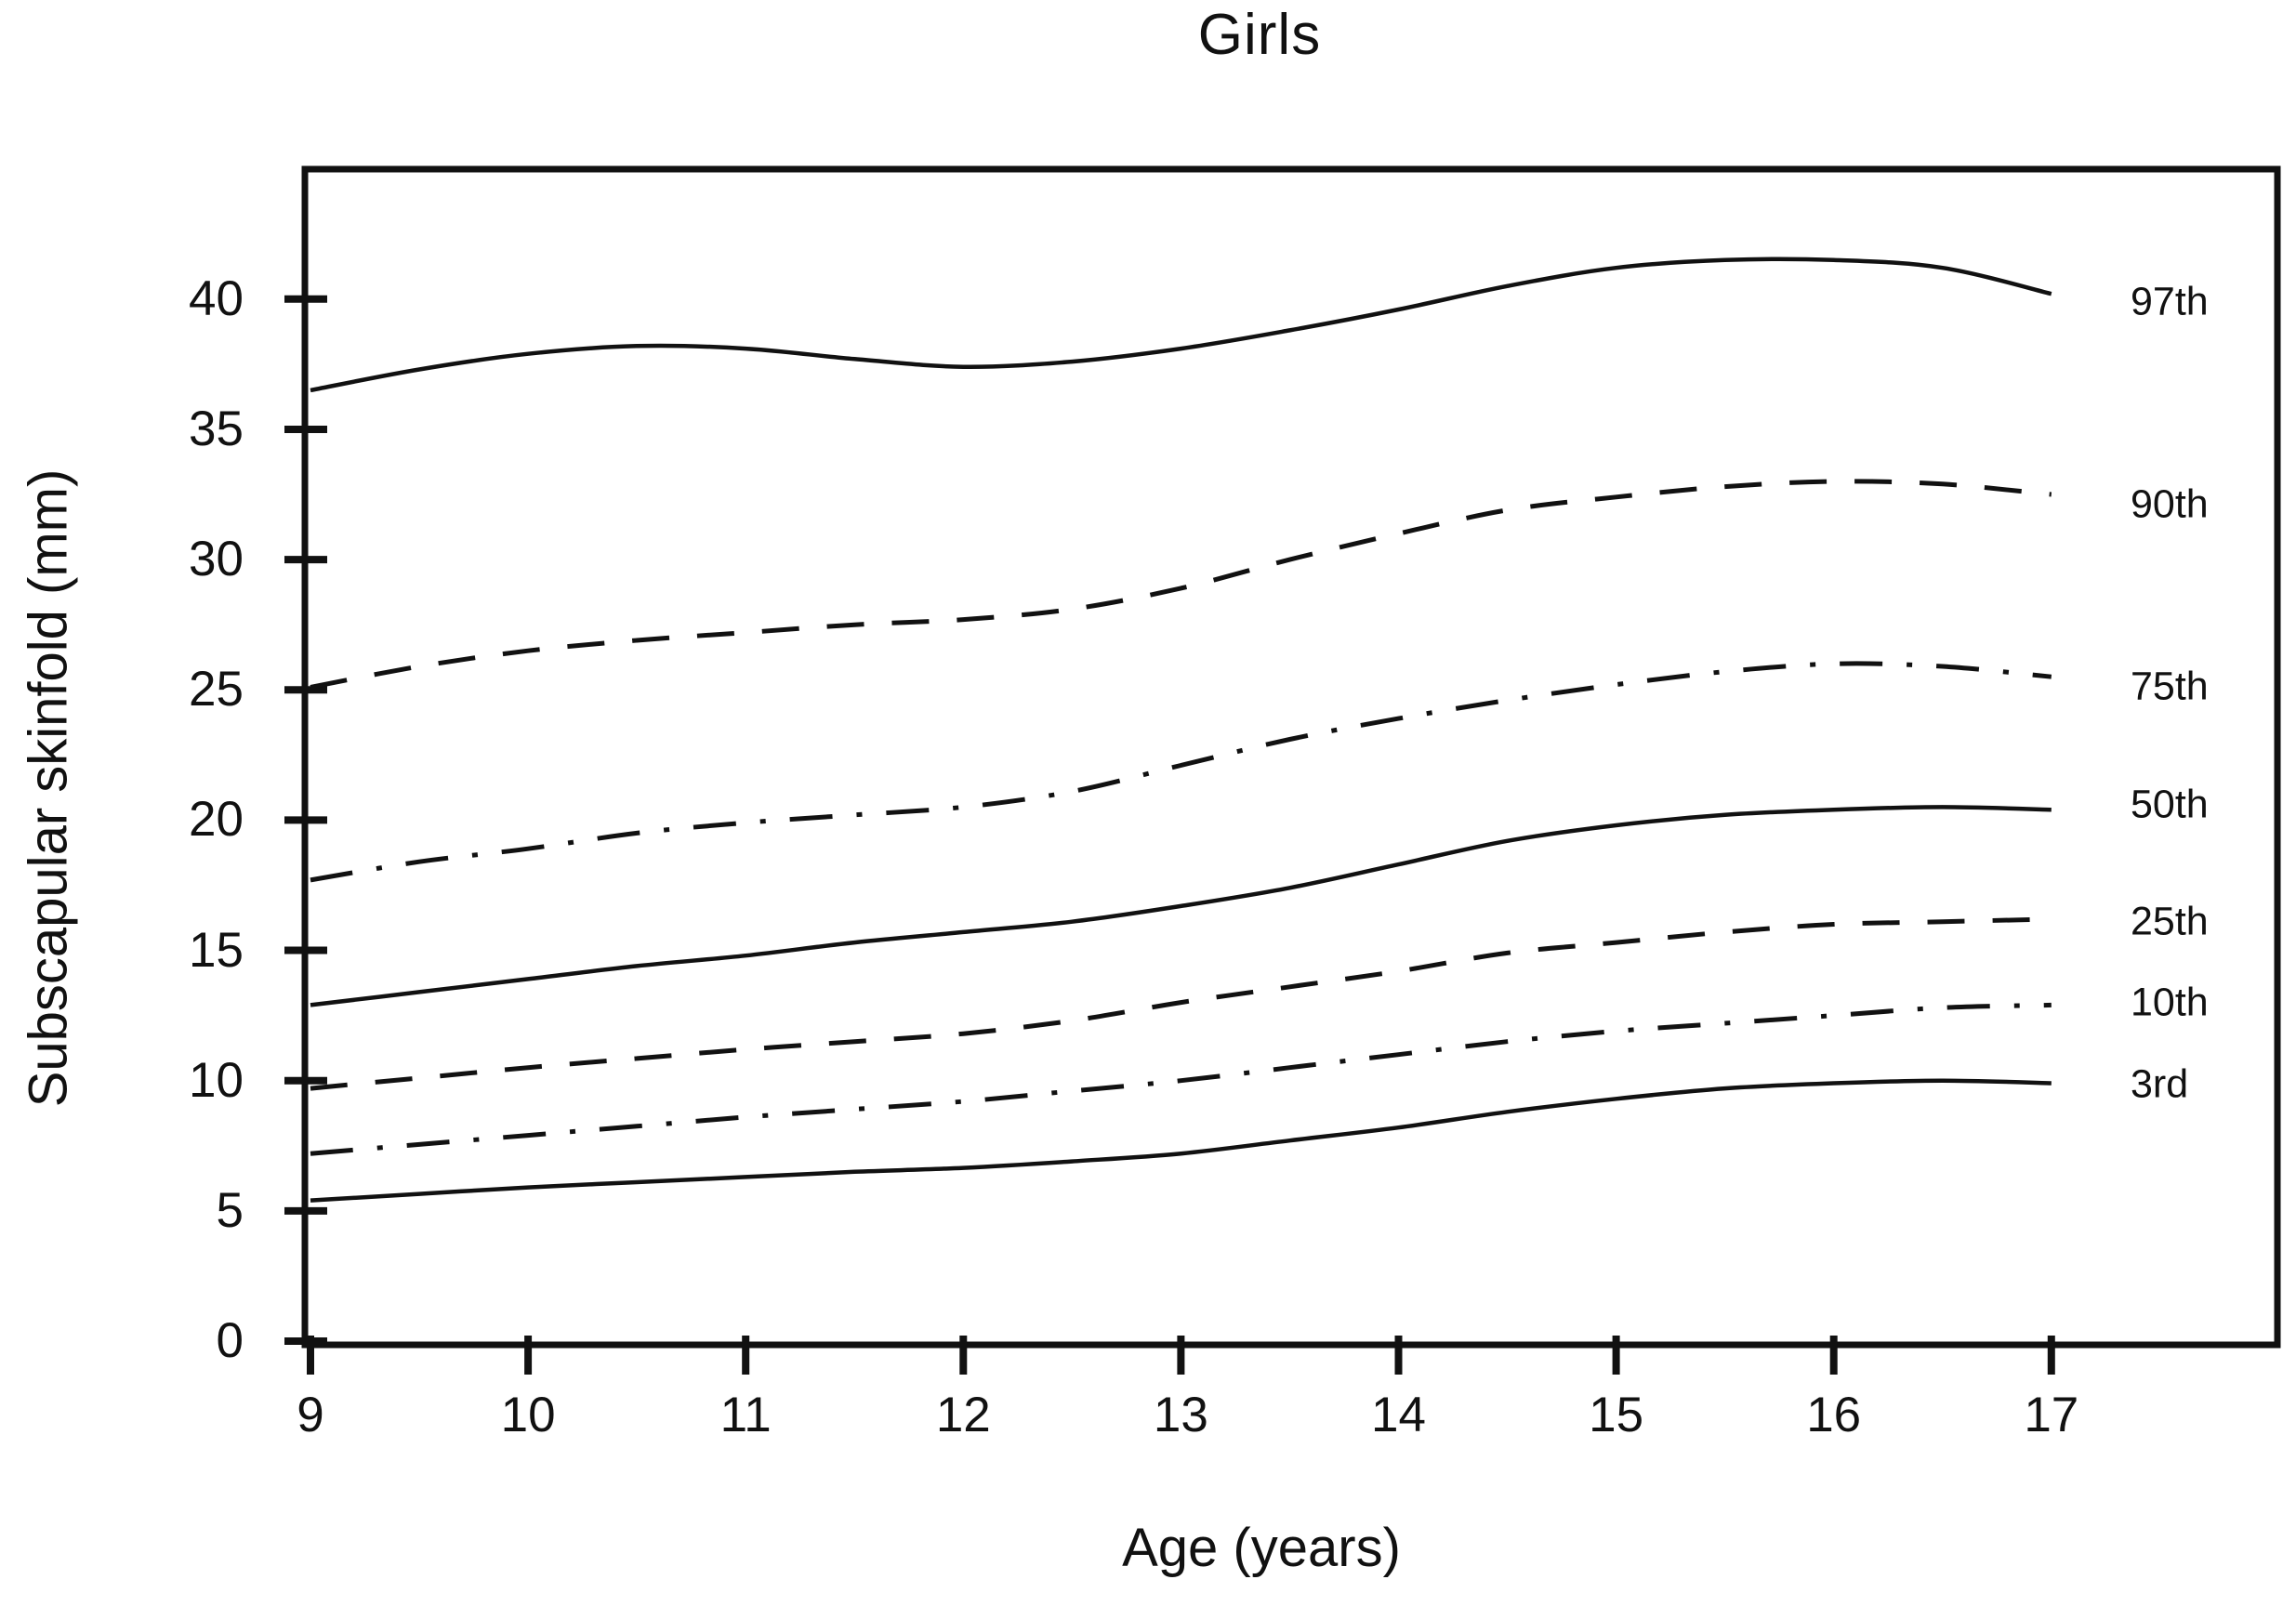 The image size is (2296, 1606). What do you see at coordinates (217, 559) in the screenshot?
I see `y-tick-label: 30` at bounding box center [217, 559].